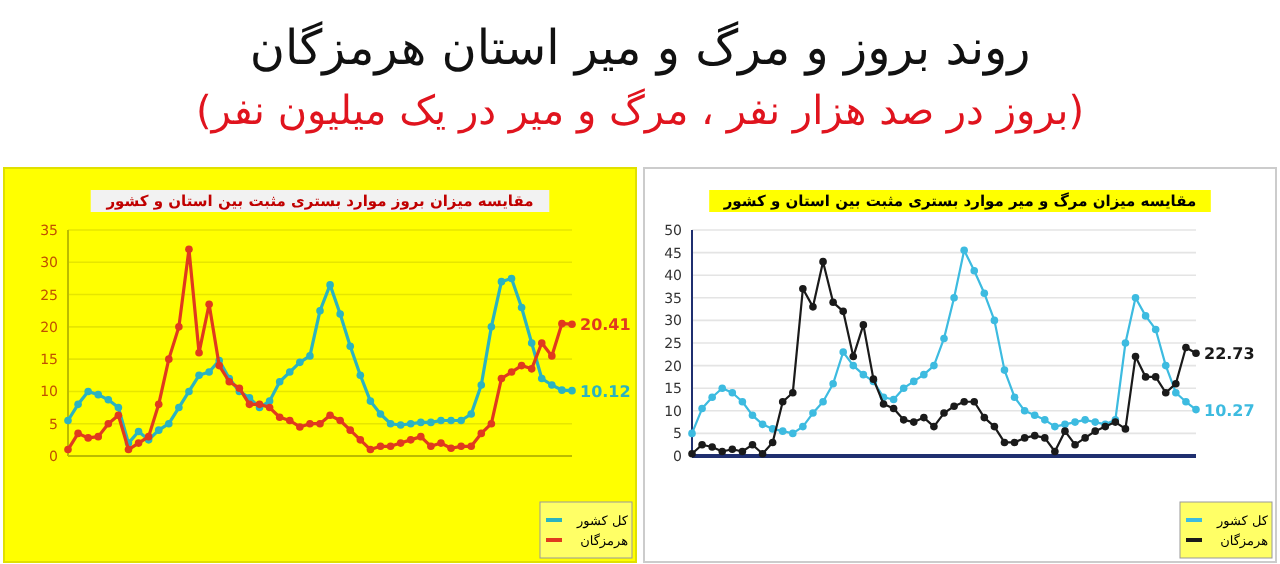 This screenshot has width=1280, height=564. What do you see at coordinates (605, 391) in the screenshot?
I see `data-label: 10.12` at bounding box center [605, 391].